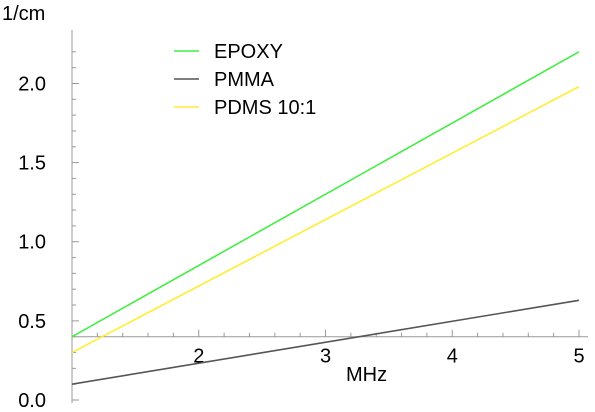 The height and width of the screenshot is (412, 595). What do you see at coordinates (578, 357) in the screenshot?
I see `x-tick-label: 5` at bounding box center [578, 357].